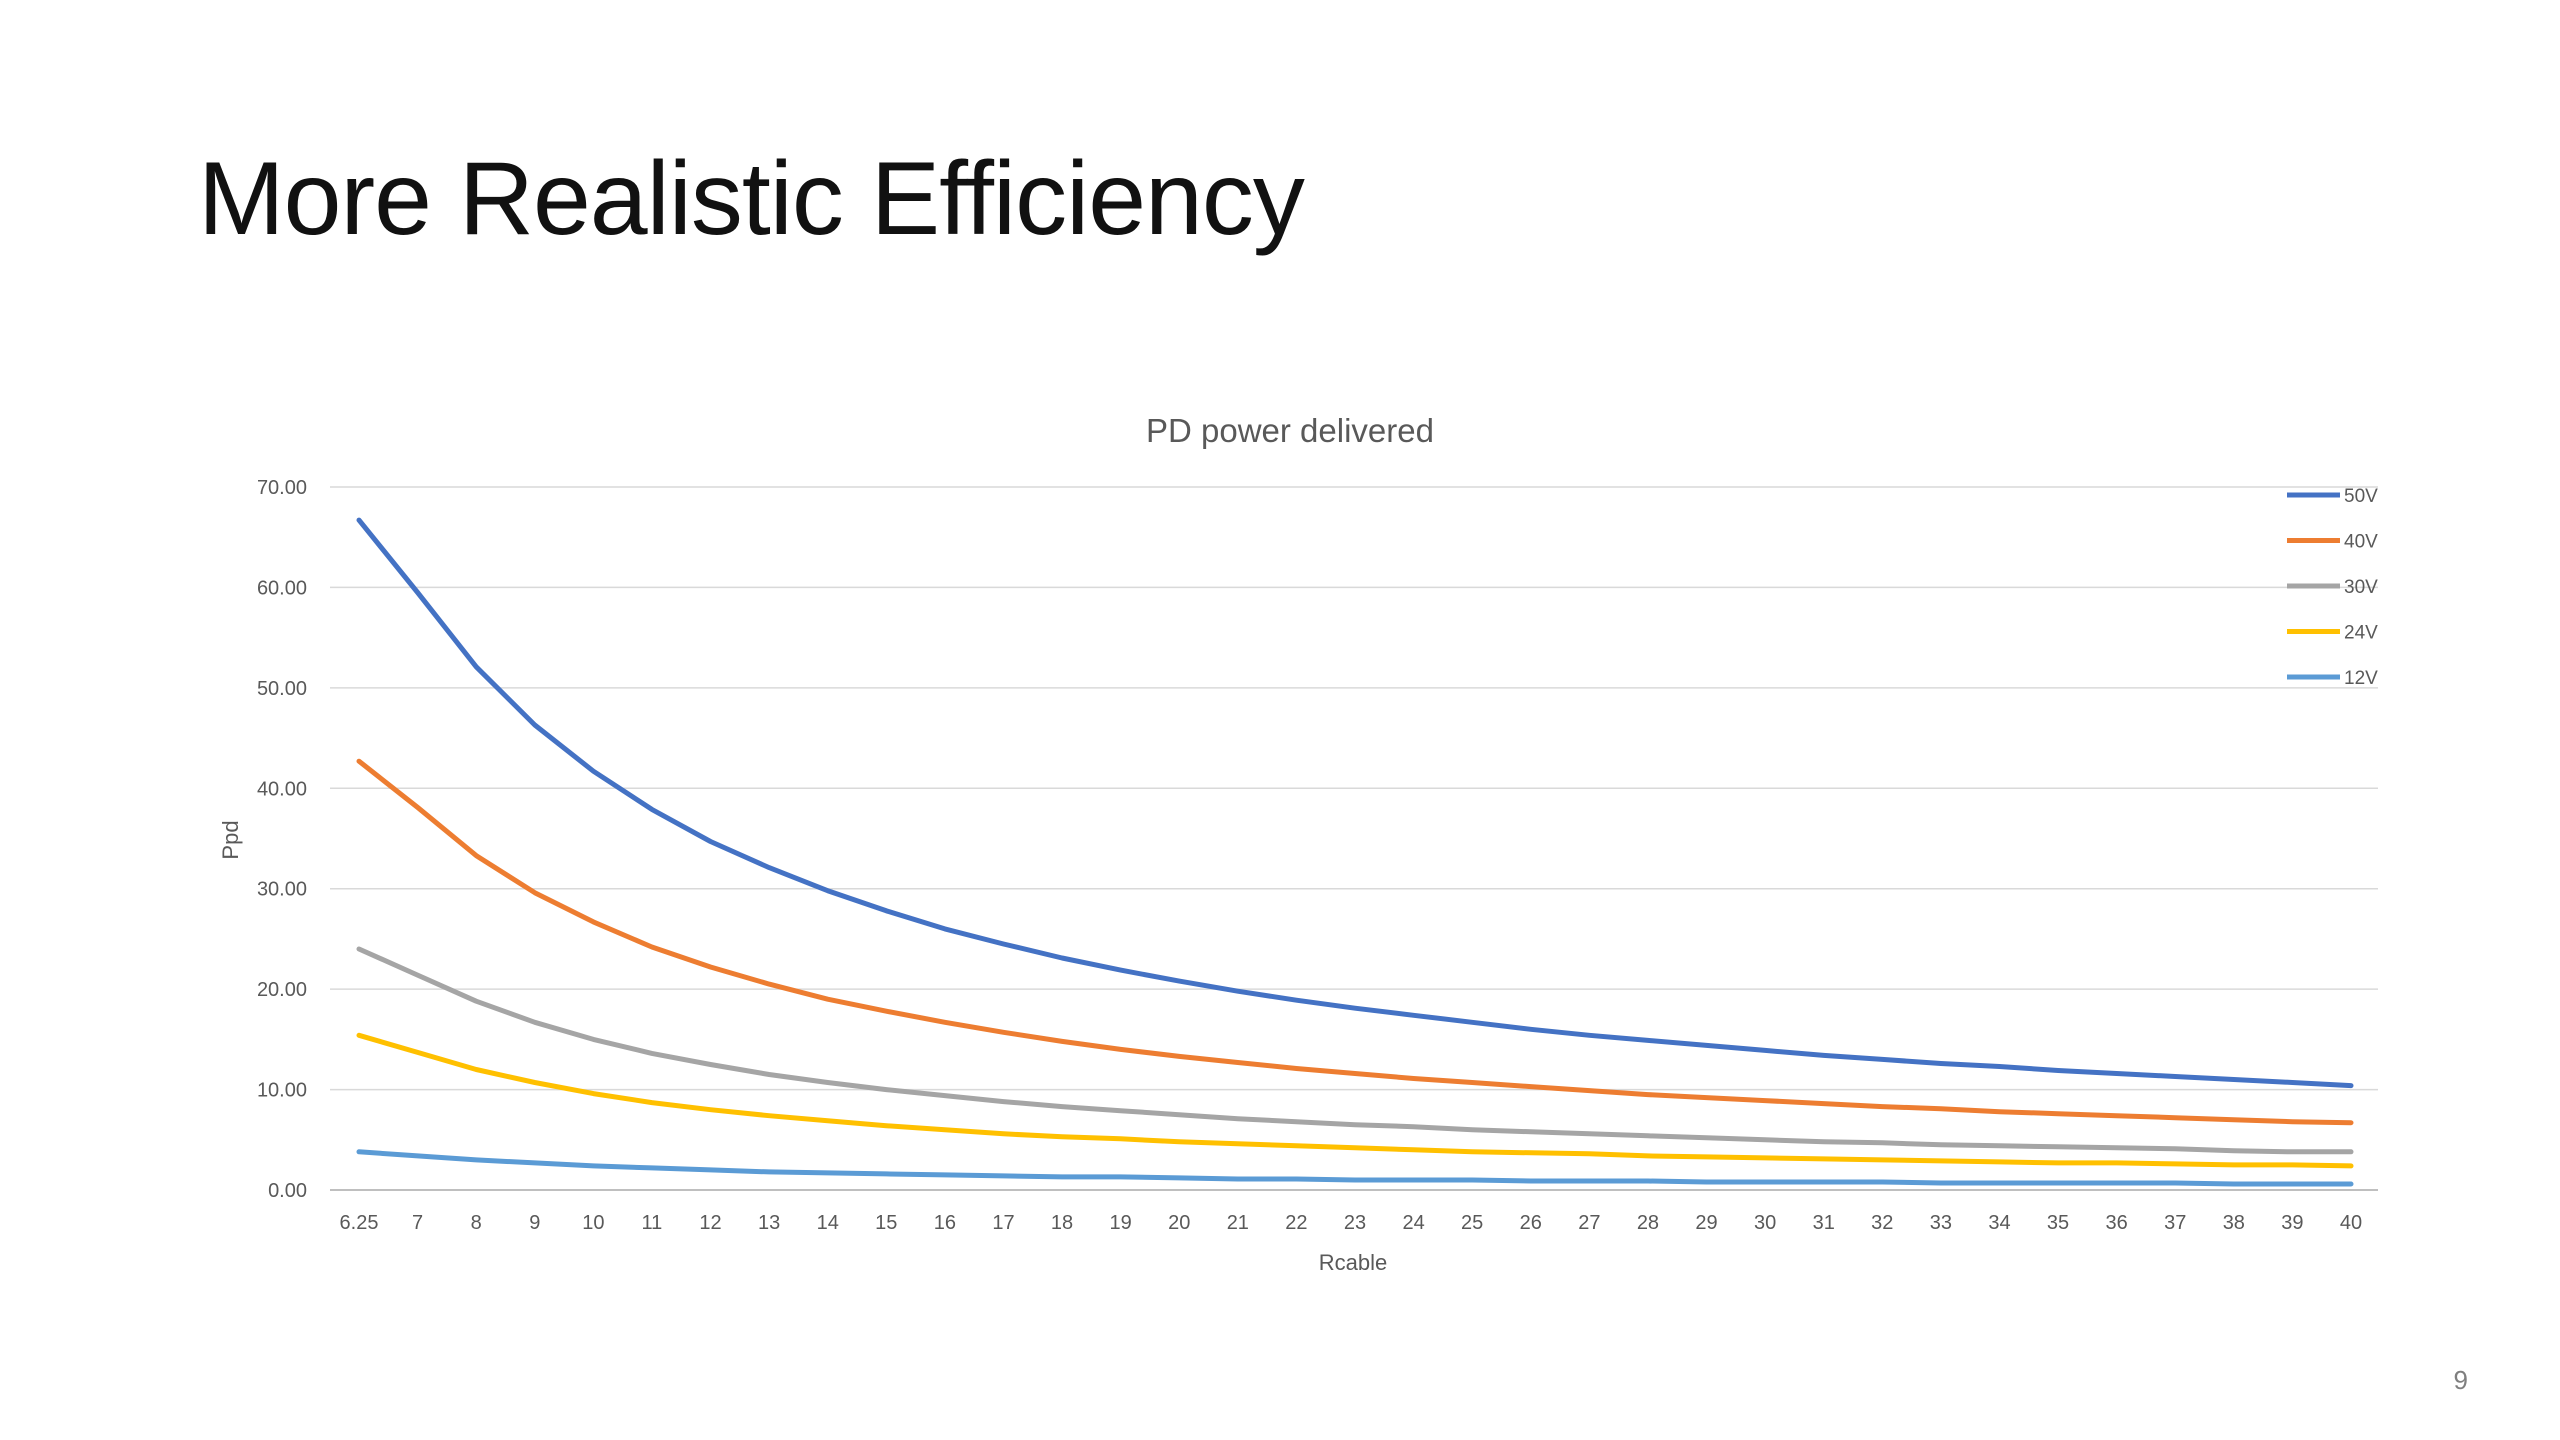  I want to click on x-tick-label: 18, so click(1062, 1223).